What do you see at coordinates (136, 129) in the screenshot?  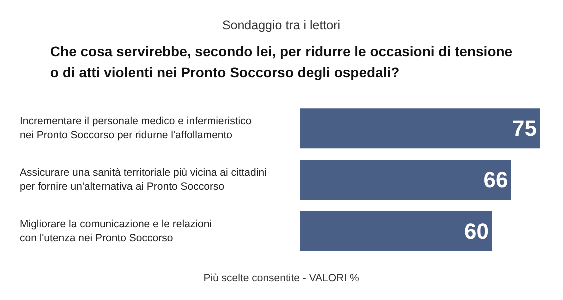 I see `y-tick-label: Incrementare il personale medico e infermieristico nei Pronto Soccorso per ridurne l'affollamento` at bounding box center [136, 129].